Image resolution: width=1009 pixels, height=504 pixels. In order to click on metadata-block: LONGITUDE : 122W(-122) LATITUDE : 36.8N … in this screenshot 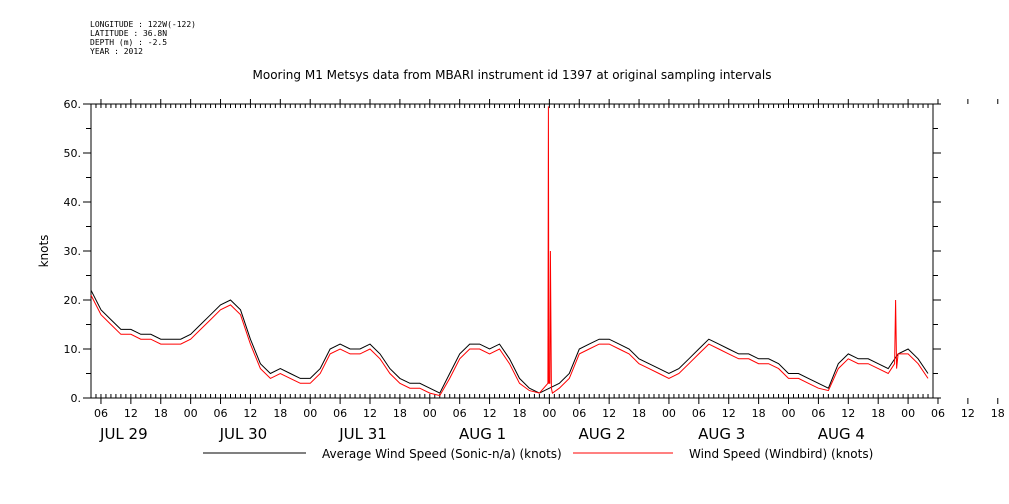, I will do `click(143, 38)`.